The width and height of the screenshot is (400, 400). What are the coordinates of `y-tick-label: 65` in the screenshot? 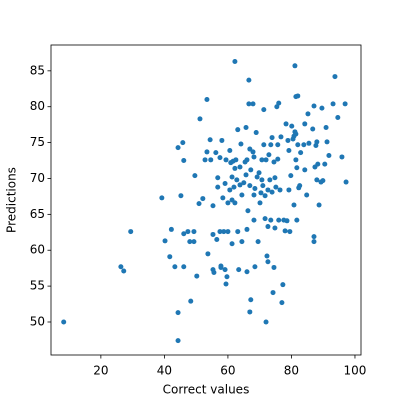 It's located at (37, 214).